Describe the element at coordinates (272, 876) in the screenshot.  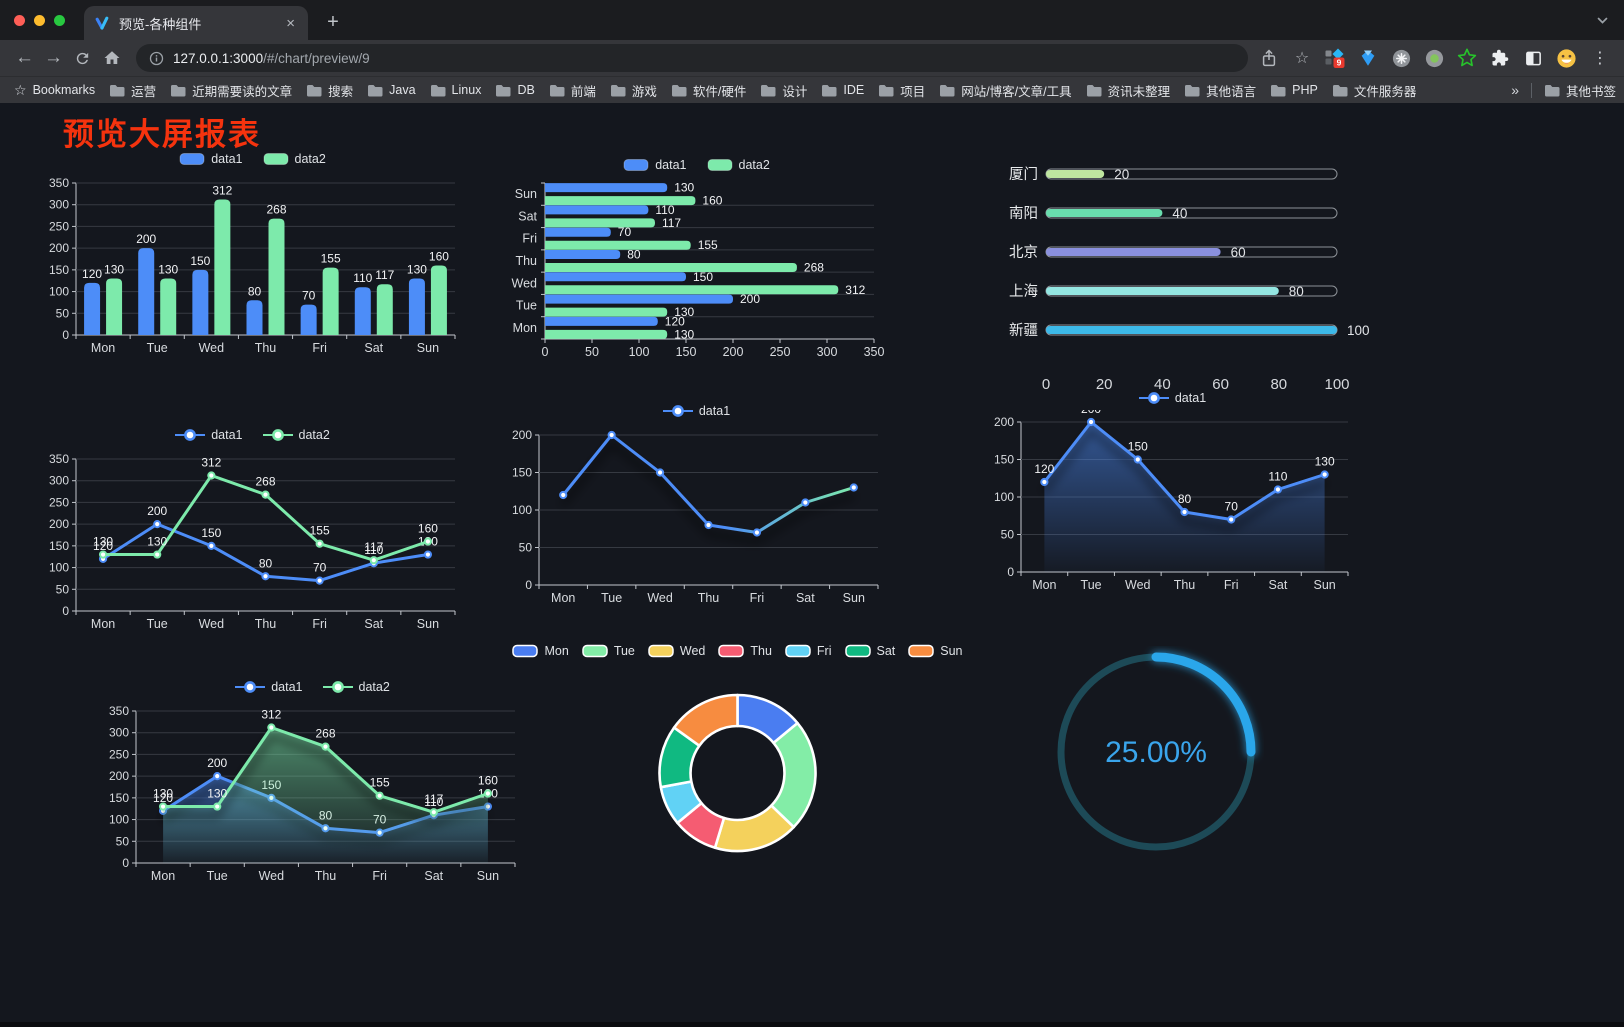
I see `svg-text: Wed` at that location.